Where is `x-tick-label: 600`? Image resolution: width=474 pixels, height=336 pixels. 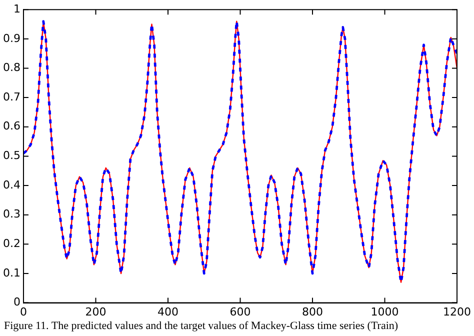 x-tick-label: 600 is located at coordinates (240, 311).